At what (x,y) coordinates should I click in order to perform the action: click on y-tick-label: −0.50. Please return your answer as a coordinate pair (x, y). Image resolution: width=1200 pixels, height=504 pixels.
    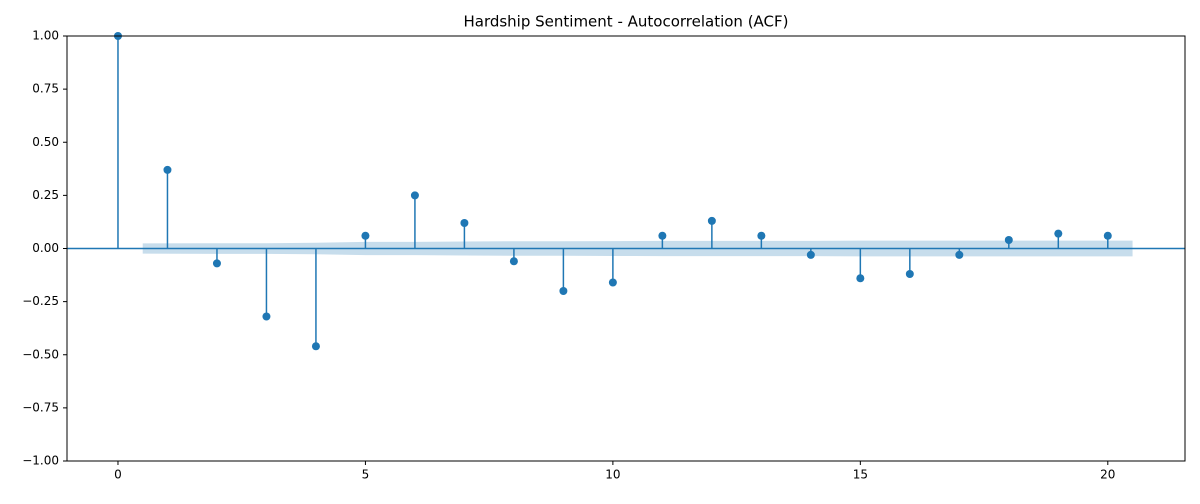
    Looking at the image, I should click on (40, 354).